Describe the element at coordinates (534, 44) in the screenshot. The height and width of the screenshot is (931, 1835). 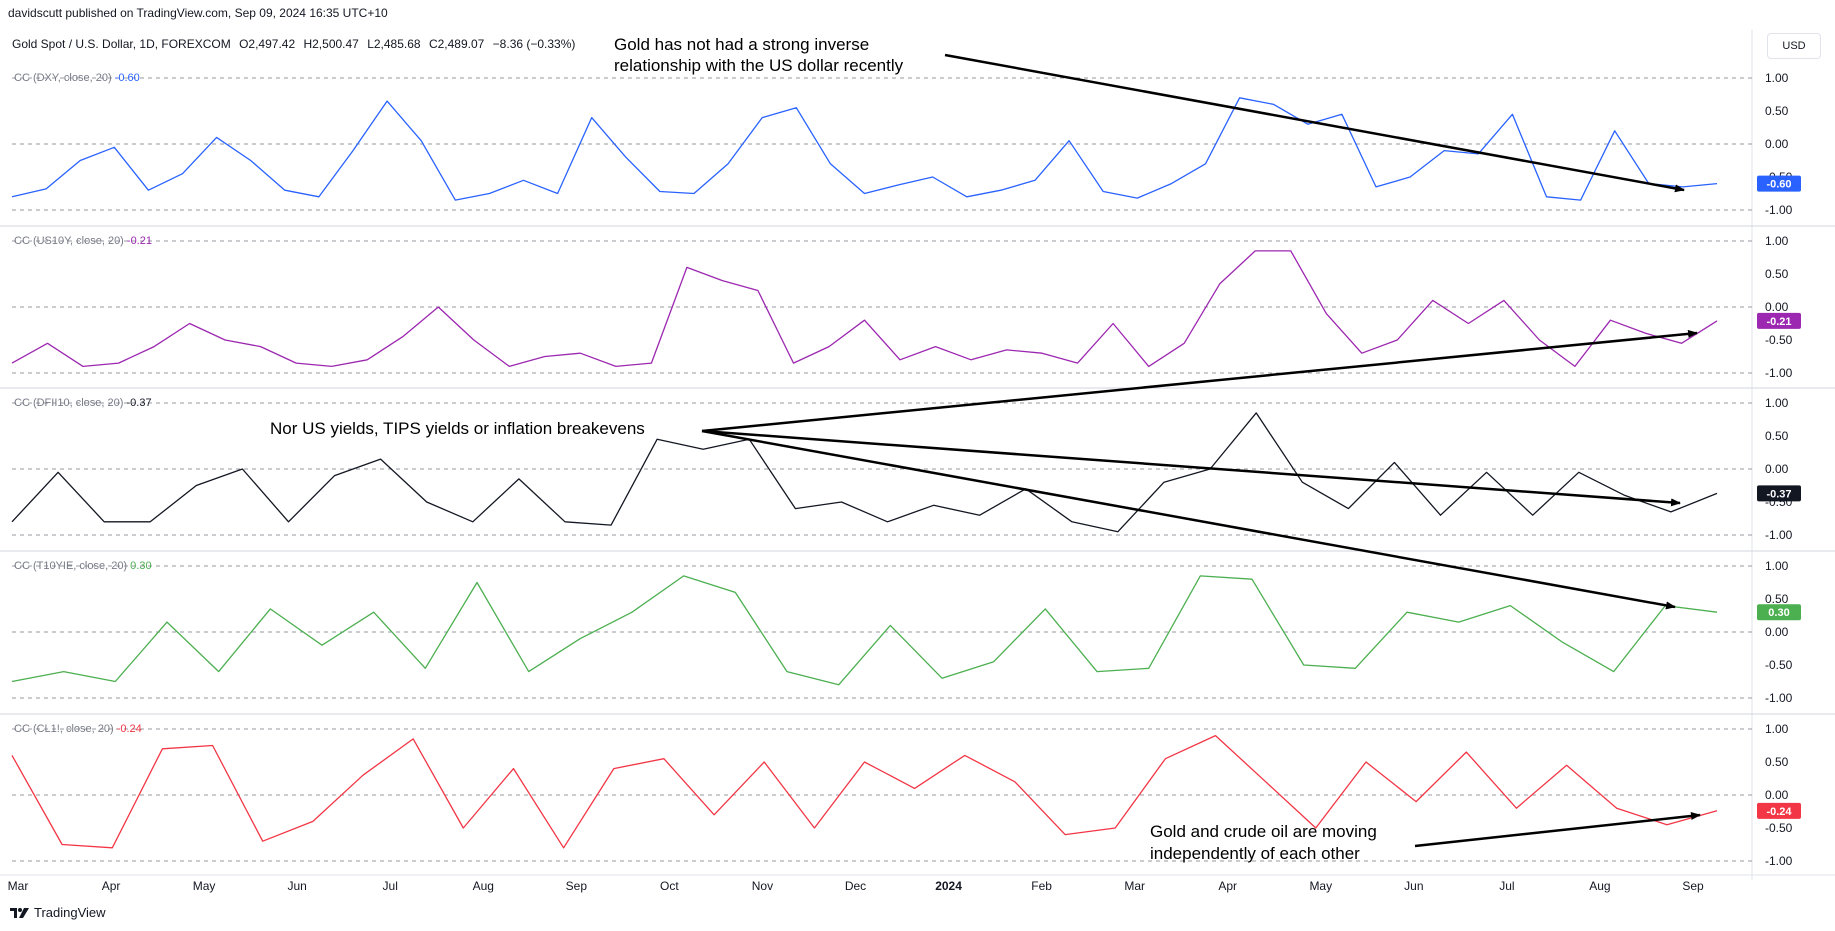
I see `ohlc-change: −8.36 (−0.33%)` at that location.